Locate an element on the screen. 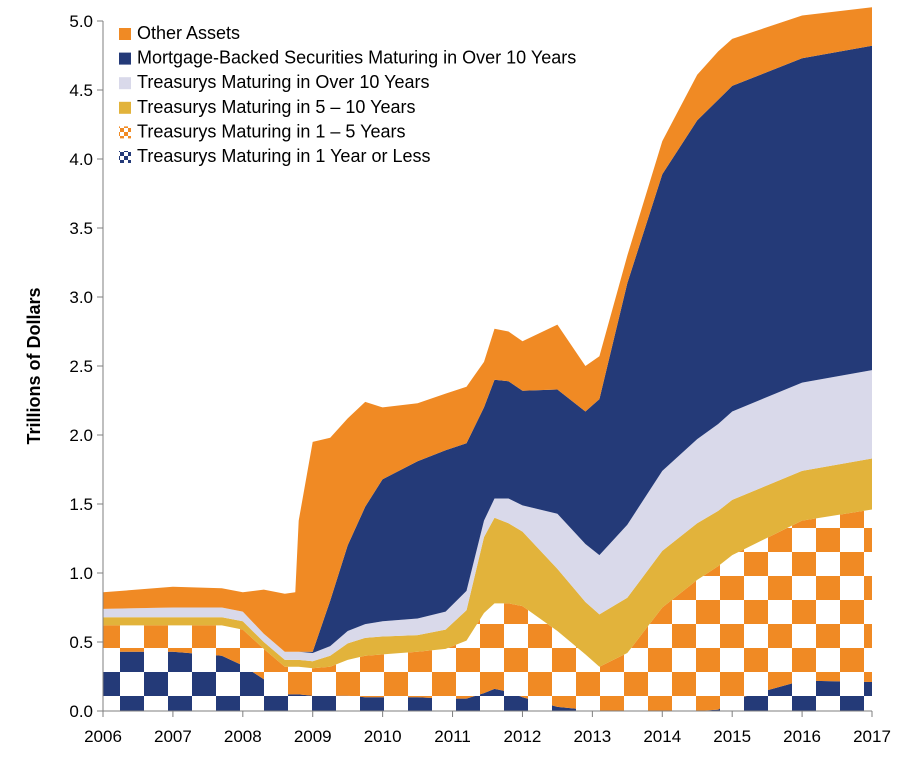 This screenshot has height=760, width=918. y-tick-label: 0.5 is located at coordinates (81, 642).